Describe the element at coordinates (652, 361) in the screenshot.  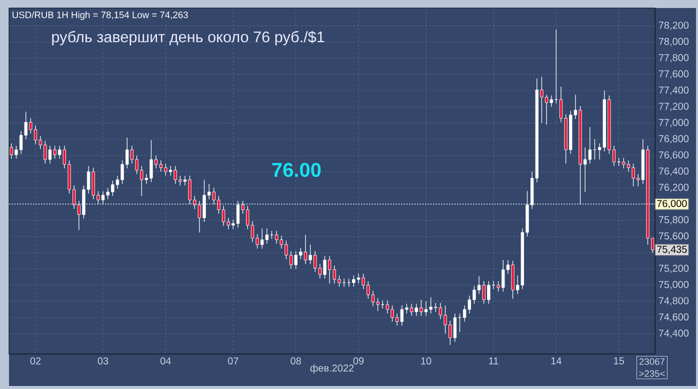
I see `text: 23067` at that location.